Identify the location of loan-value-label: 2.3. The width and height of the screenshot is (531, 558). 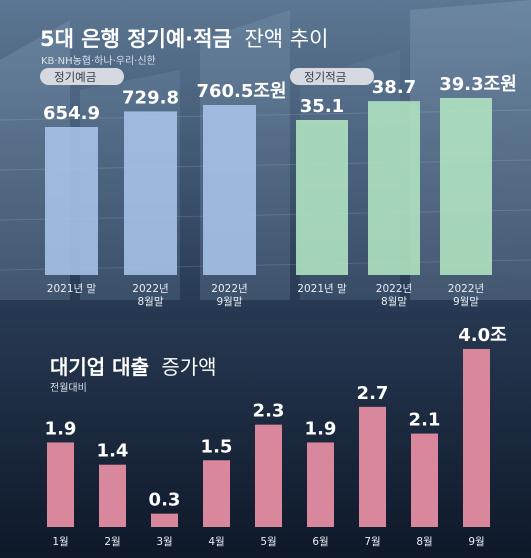
(269, 411).